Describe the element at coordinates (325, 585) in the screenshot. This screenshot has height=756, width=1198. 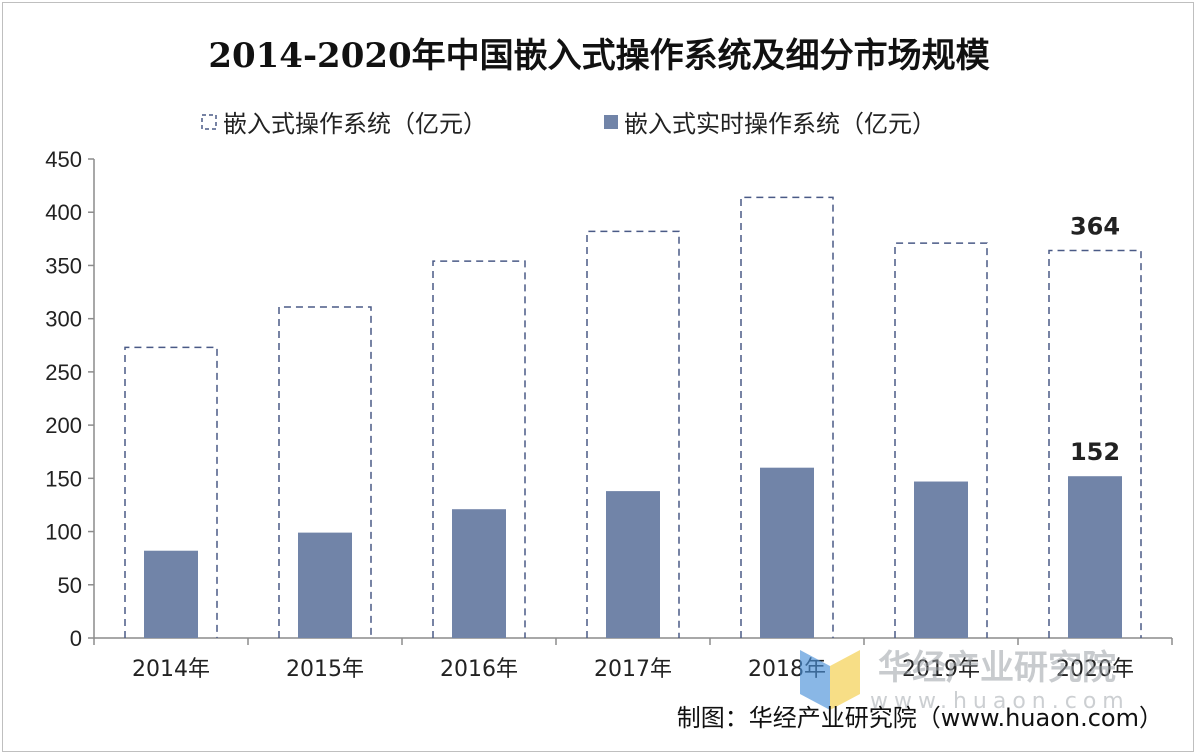
I see `bar-filled-2015年` at that location.